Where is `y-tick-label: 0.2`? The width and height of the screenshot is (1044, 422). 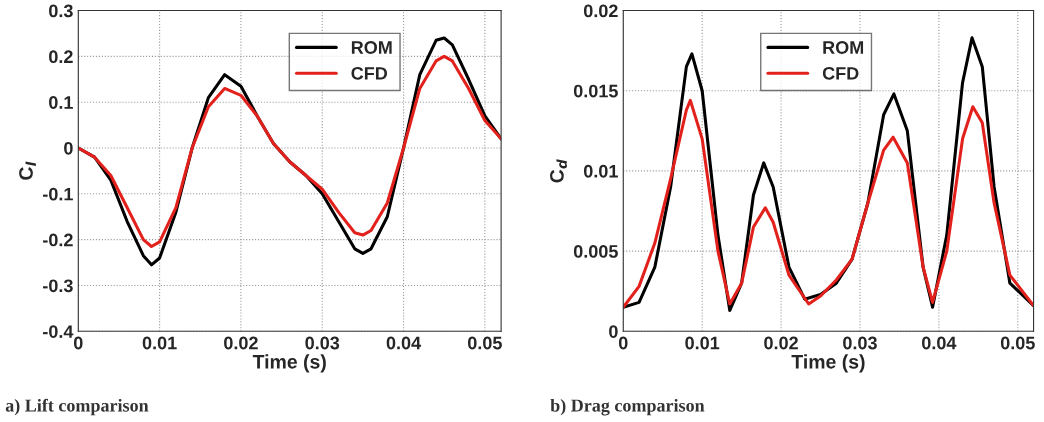 y-tick-label: 0.2 is located at coordinates (61, 57).